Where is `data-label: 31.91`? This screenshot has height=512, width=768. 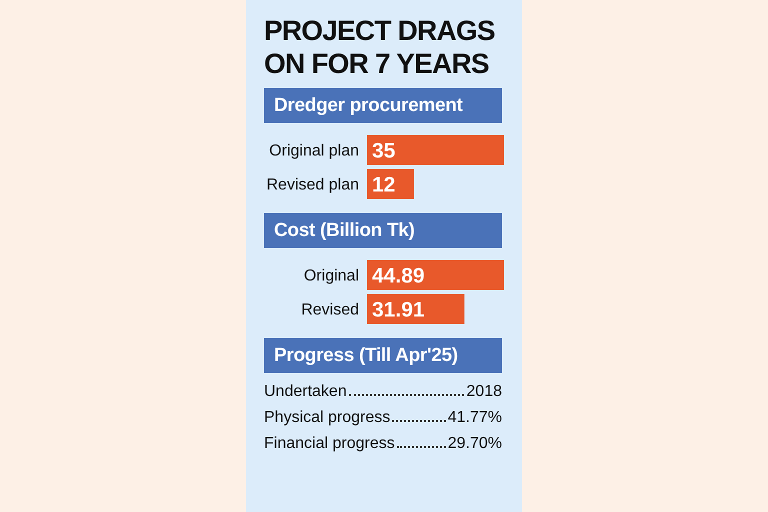 data-label: 31.91 is located at coordinates (398, 310).